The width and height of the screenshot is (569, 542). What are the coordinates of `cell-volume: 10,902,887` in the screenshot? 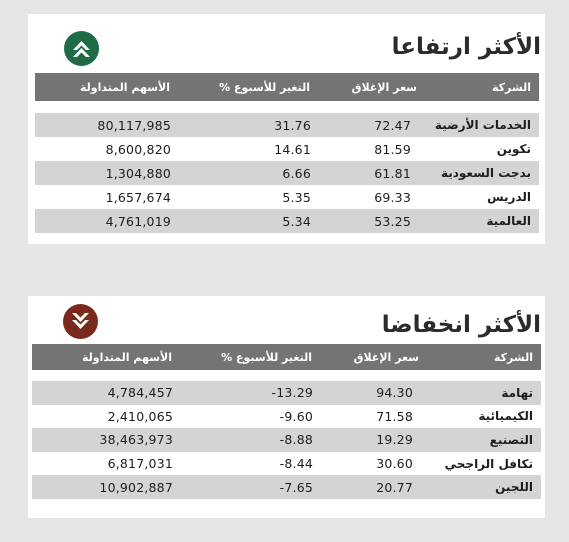 It's located at (136, 487).